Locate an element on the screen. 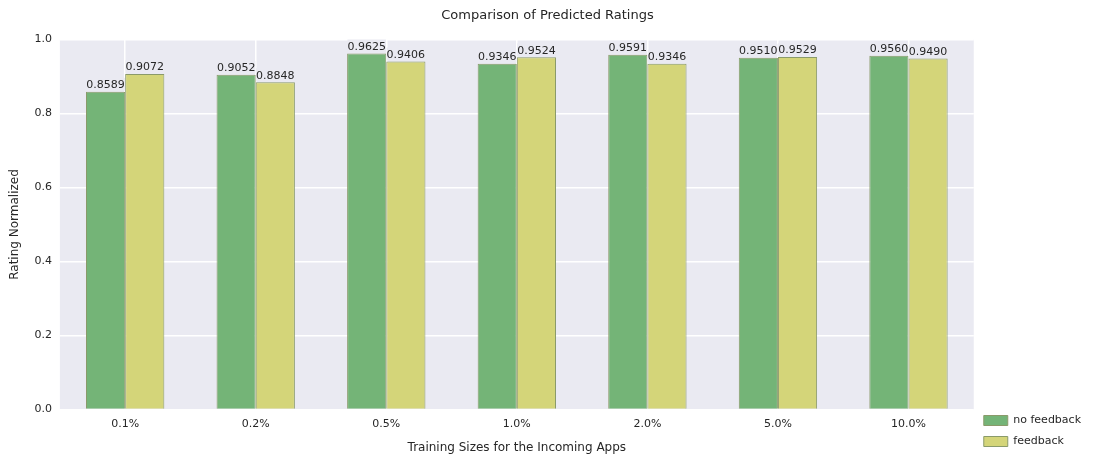 This screenshot has width=1097, height=459. data-label: 0.9524 is located at coordinates (536, 50).